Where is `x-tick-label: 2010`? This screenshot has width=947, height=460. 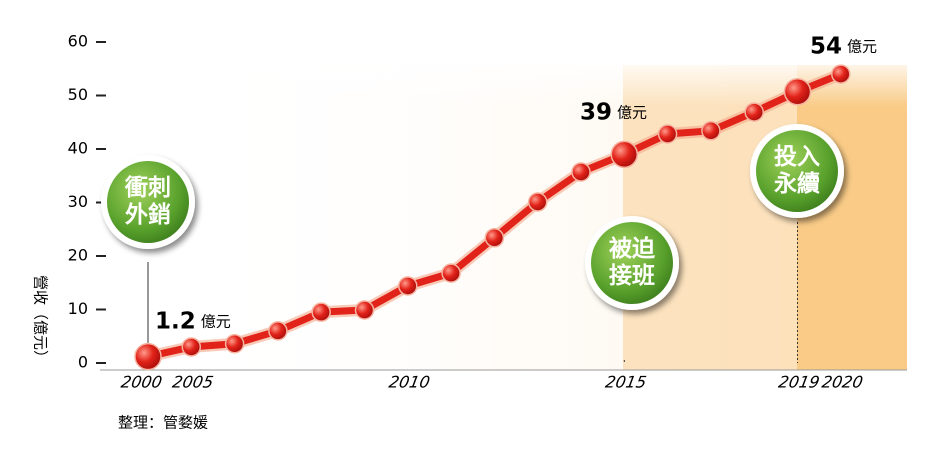 x-tick-label: 2010 is located at coordinates (409, 382).